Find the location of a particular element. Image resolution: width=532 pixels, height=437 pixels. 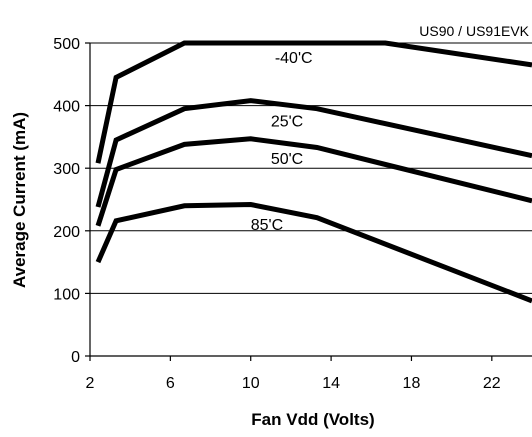

x-tick-label-10: 10 is located at coordinates (251, 383).